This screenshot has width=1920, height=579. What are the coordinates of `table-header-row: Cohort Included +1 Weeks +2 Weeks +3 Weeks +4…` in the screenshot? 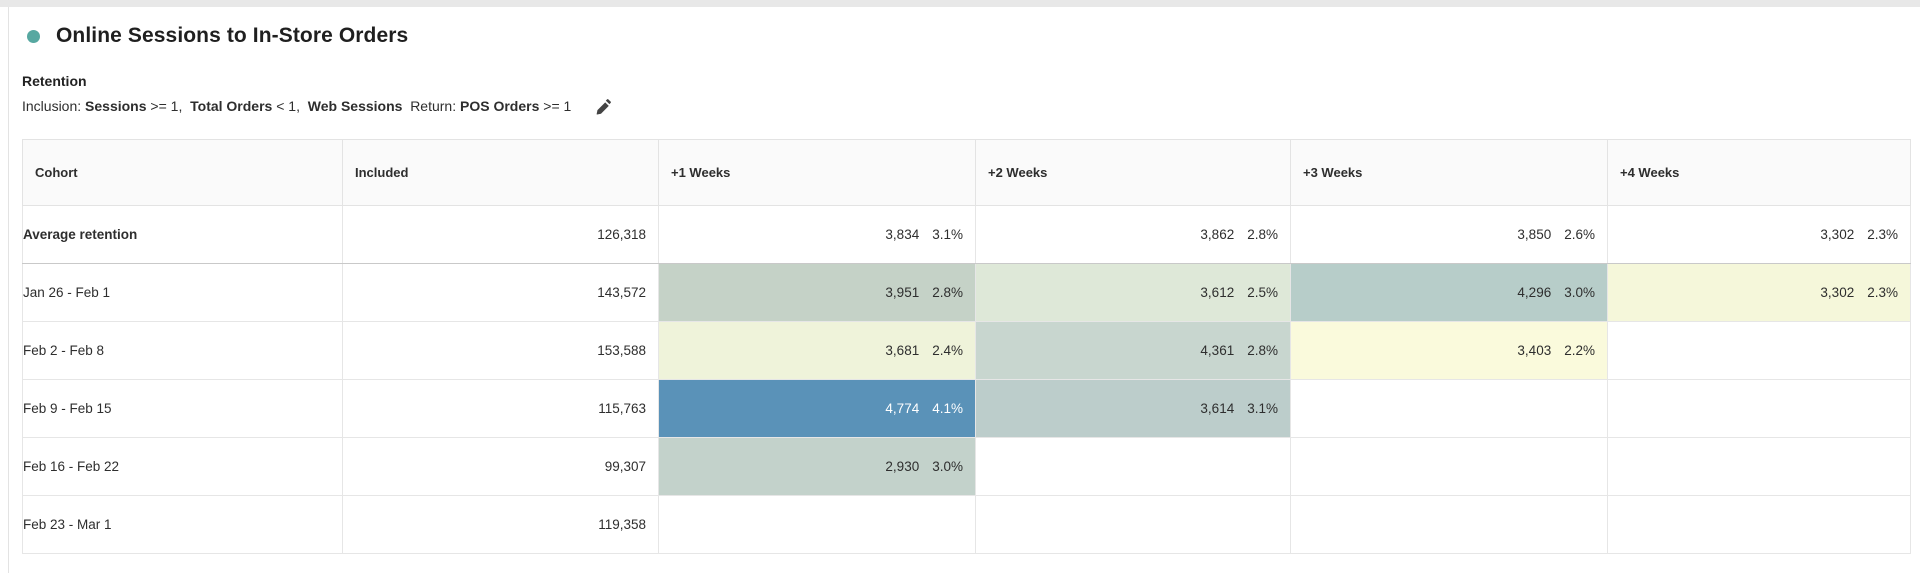 It's located at (966, 172).